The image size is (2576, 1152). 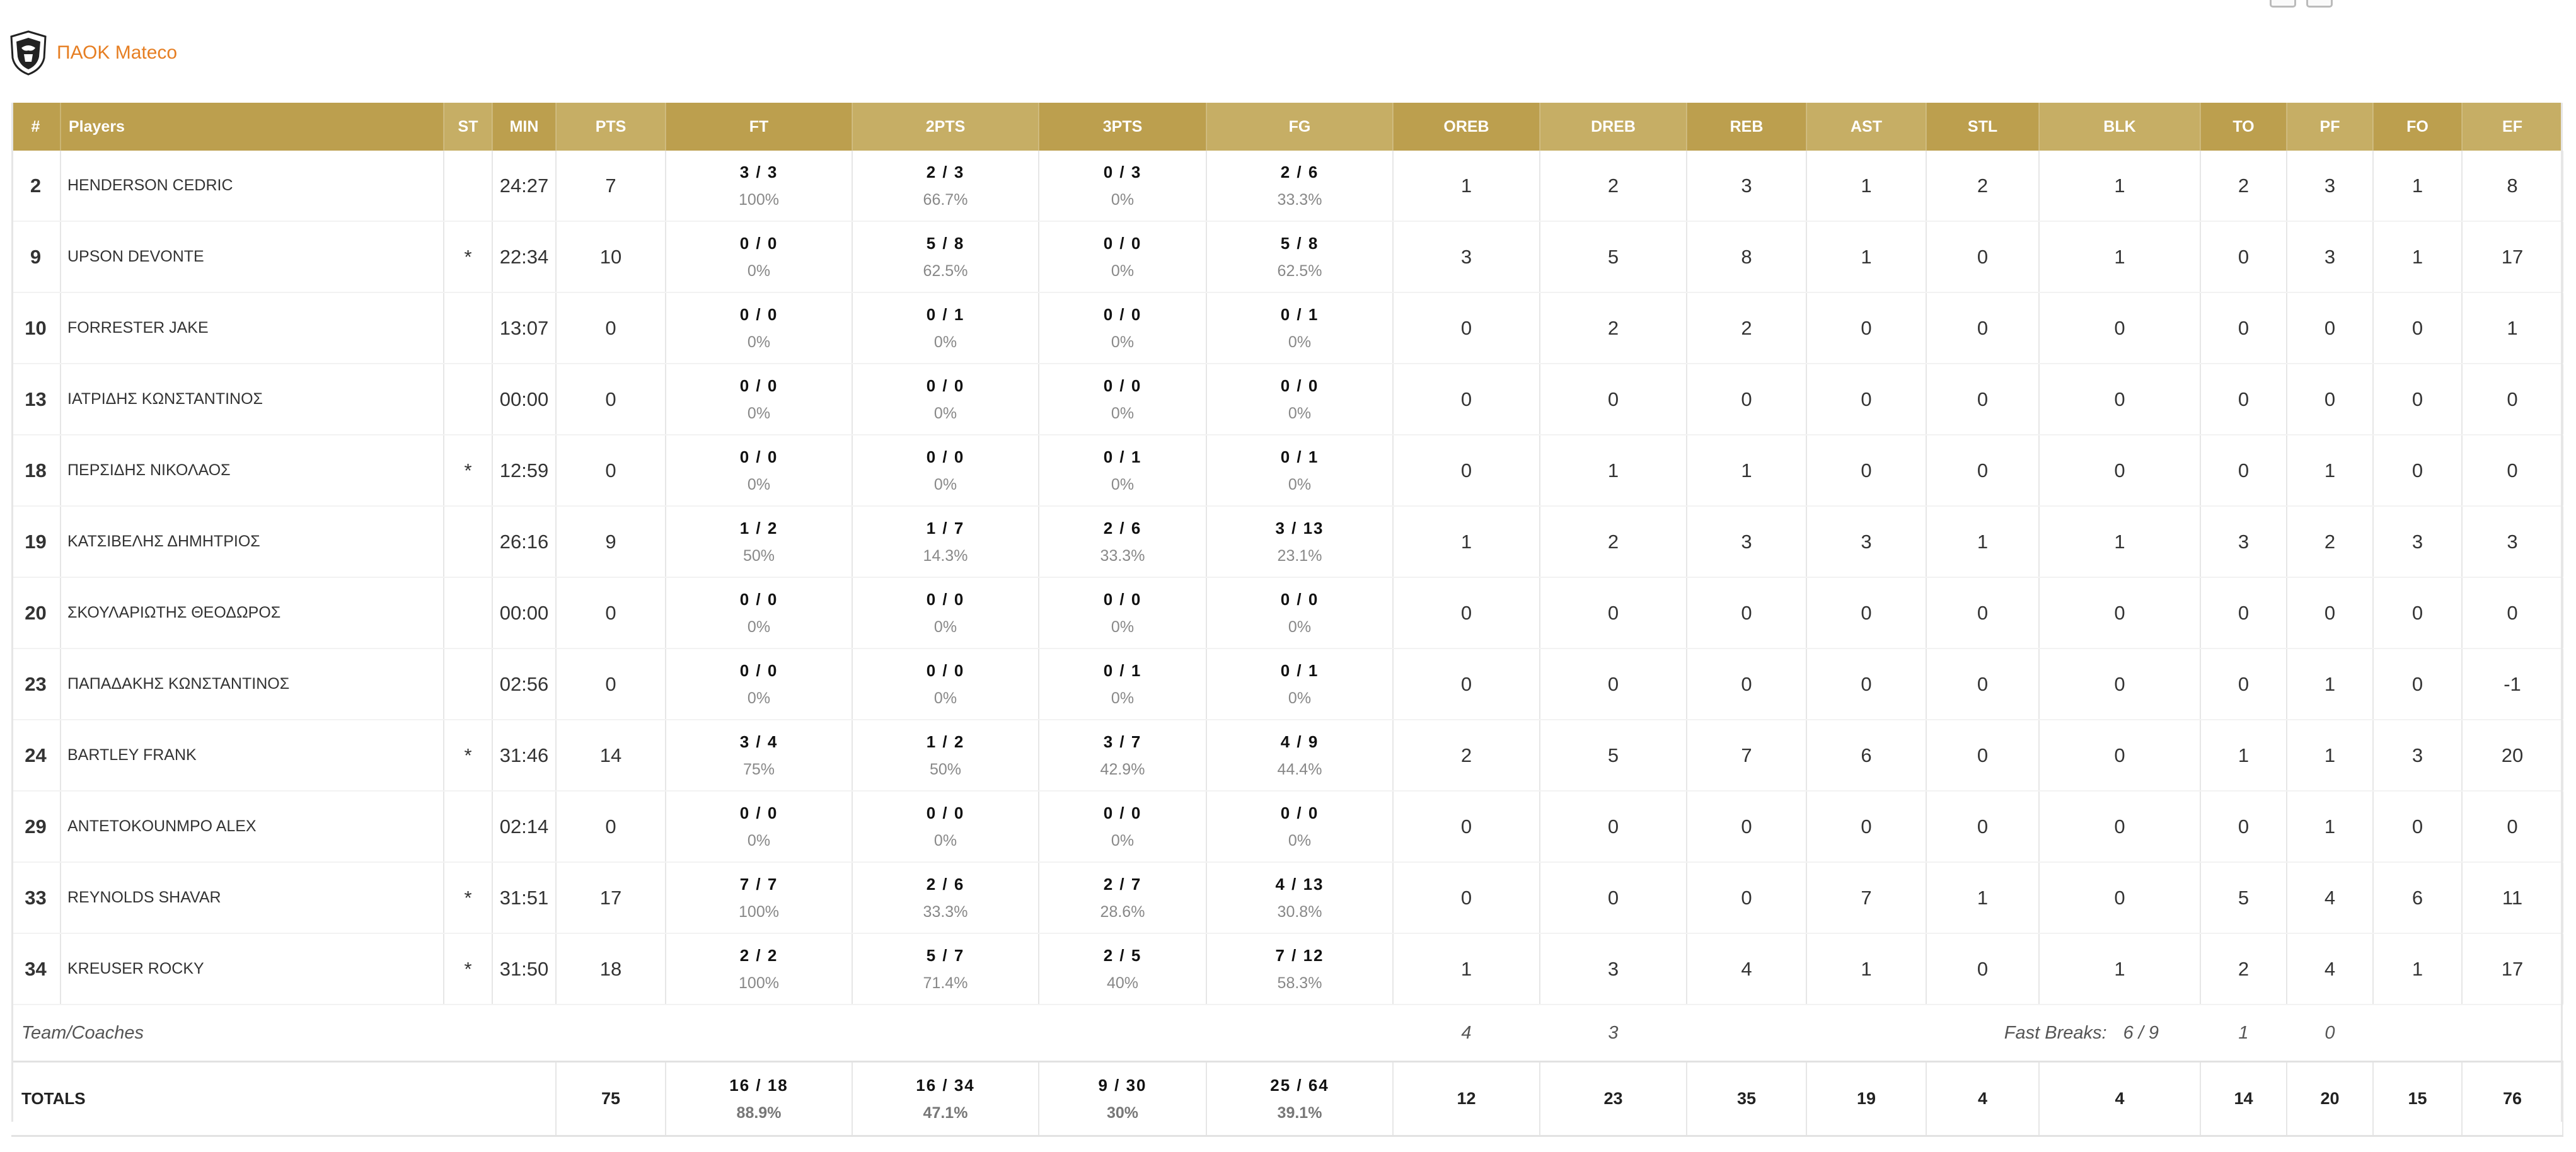 What do you see at coordinates (946, 171) in the screenshot?
I see `player-2pts-made: 2 / 3` at bounding box center [946, 171].